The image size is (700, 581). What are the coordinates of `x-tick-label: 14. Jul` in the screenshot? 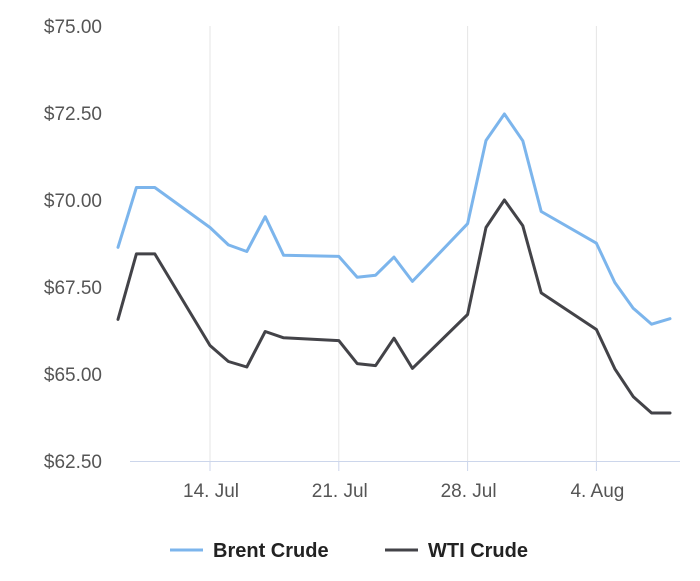 It's located at (211, 491).